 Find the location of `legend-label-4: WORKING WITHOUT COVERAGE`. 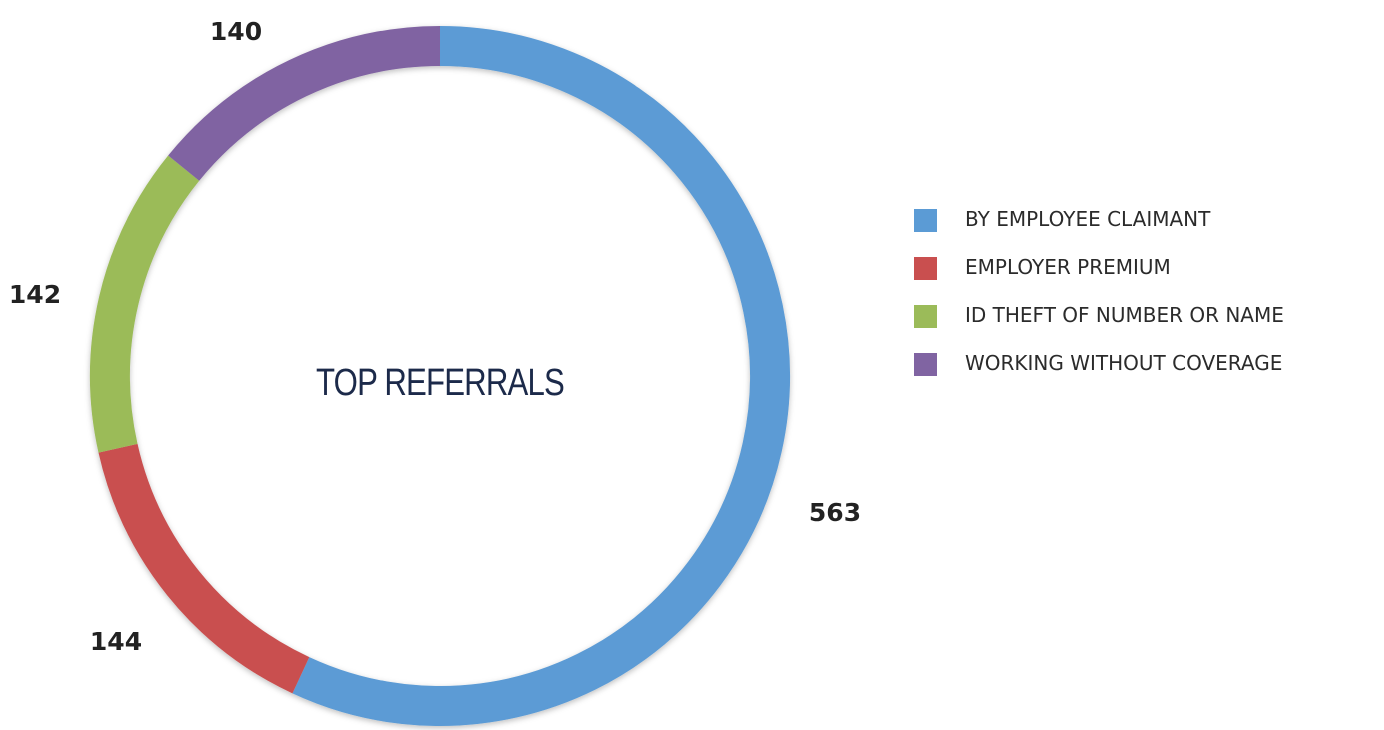

legend-label-4: WORKING WITHOUT COVERAGE is located at coordinates (1123, 363).